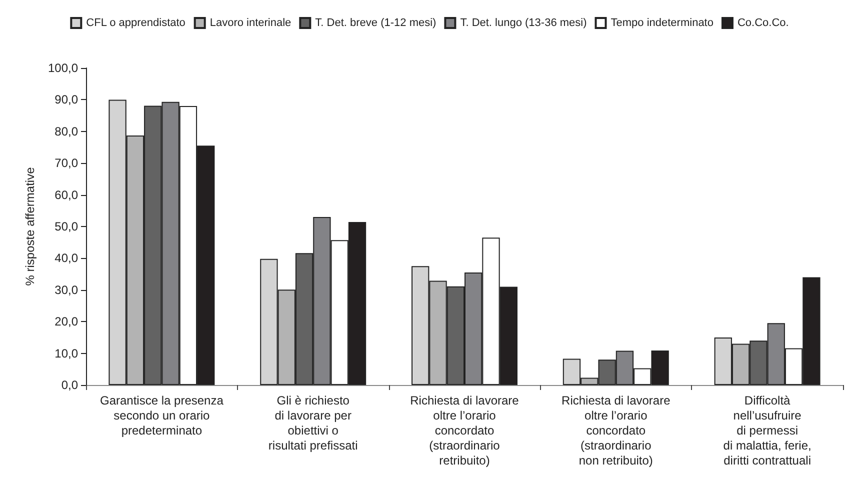  I want to click on x-tick-label: Gli è richiesto di lavorare per obiettivi o risultati prefissati, so click(313, 423).